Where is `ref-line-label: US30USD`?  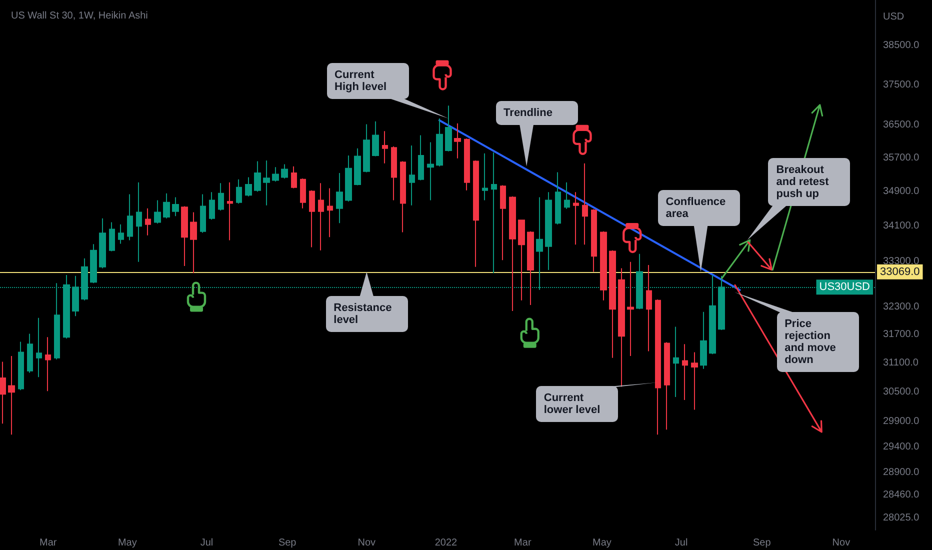 ref-line-label: US30USD is located at coordinates (844, 287).